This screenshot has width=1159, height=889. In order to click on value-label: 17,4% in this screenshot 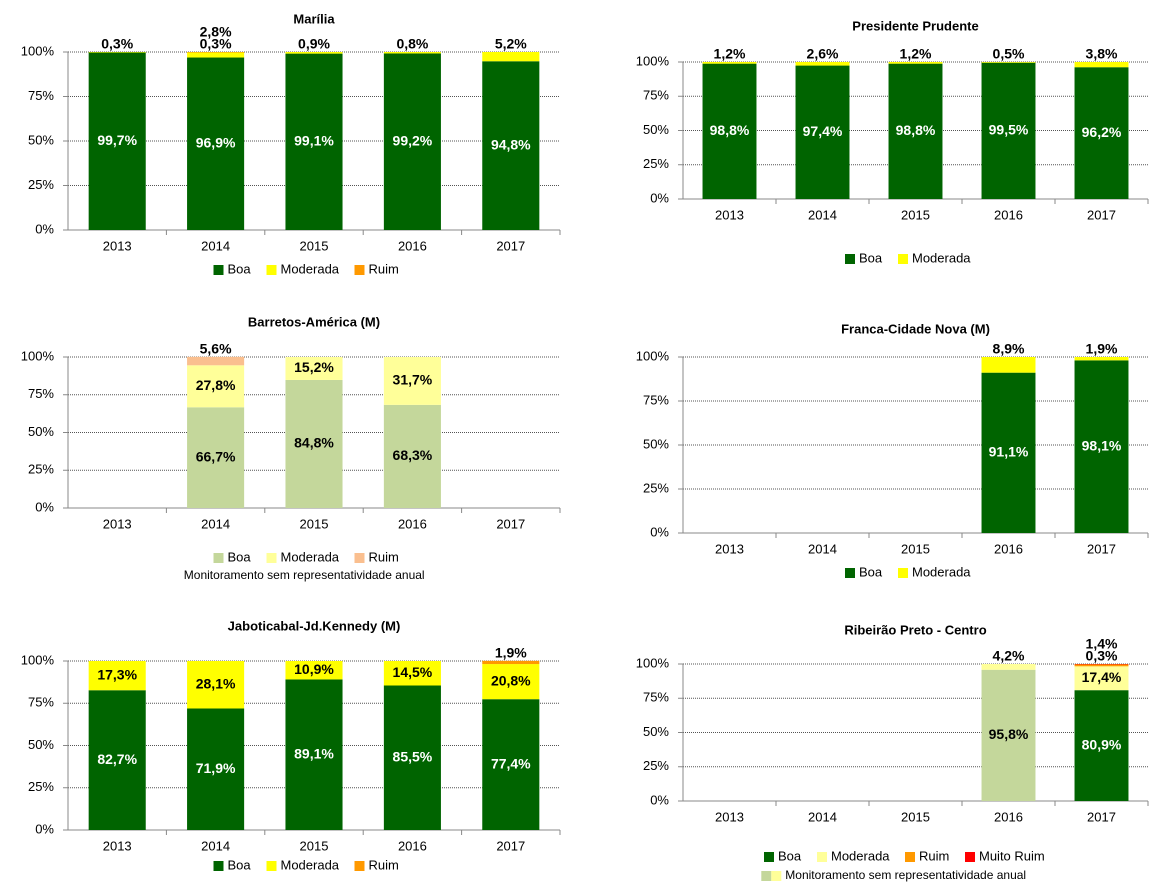, I will do `click(1102, 677)`.